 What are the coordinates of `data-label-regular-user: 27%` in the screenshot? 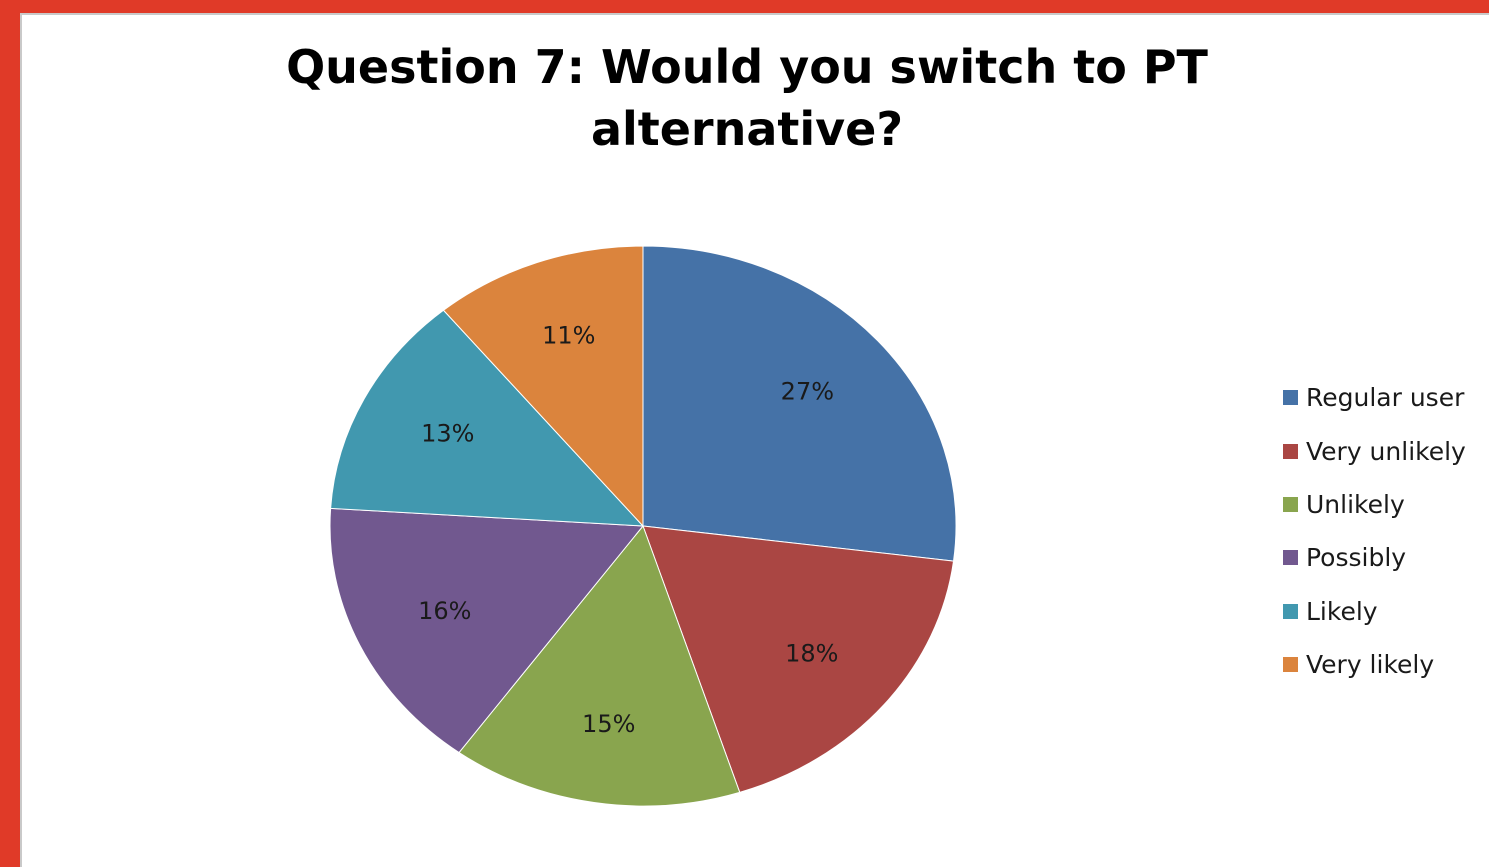 It's located at (807, 392).